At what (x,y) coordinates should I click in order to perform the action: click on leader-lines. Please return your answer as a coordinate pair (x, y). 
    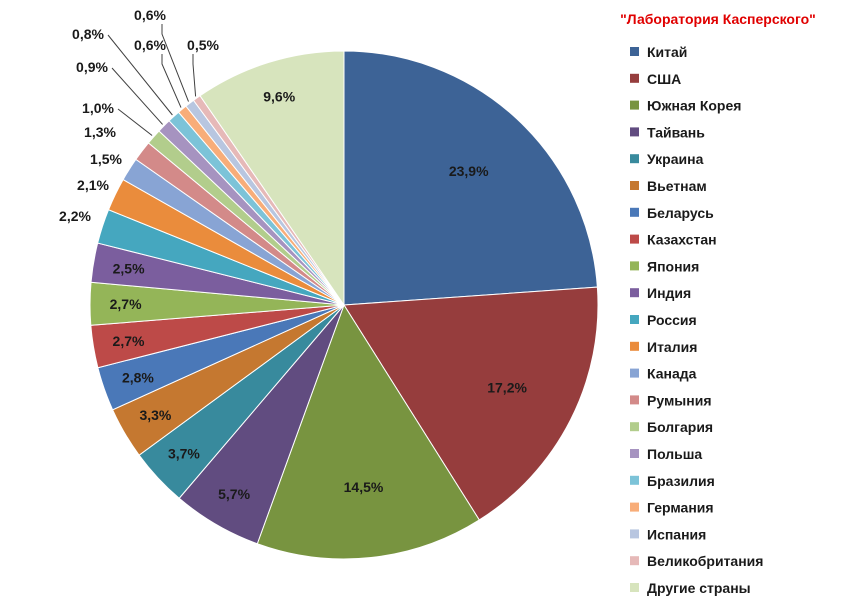
    Looking at the image, I should click on (152, 80).